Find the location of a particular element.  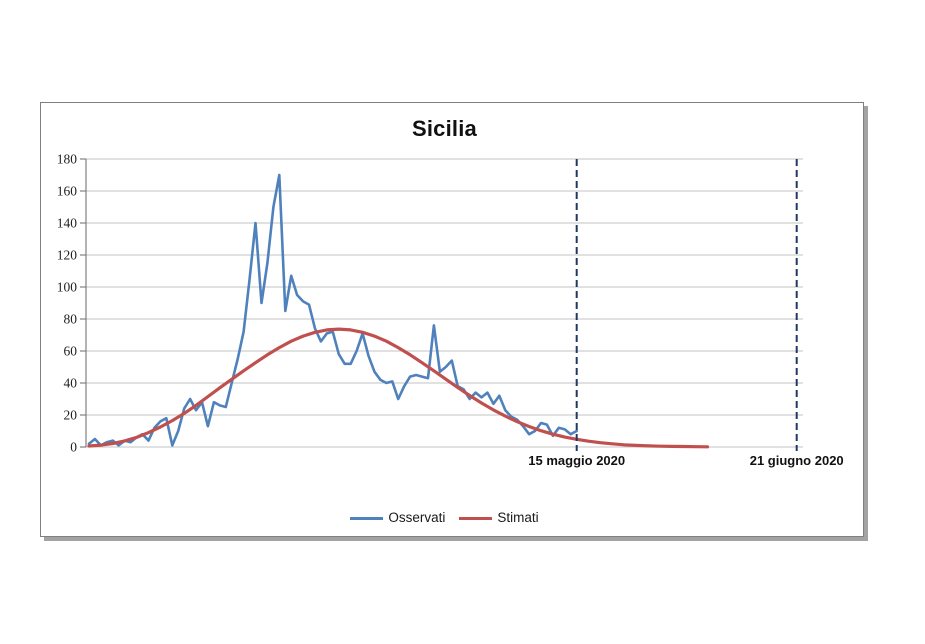

chart-title: Sicilia is located at coordinates (444, 128).